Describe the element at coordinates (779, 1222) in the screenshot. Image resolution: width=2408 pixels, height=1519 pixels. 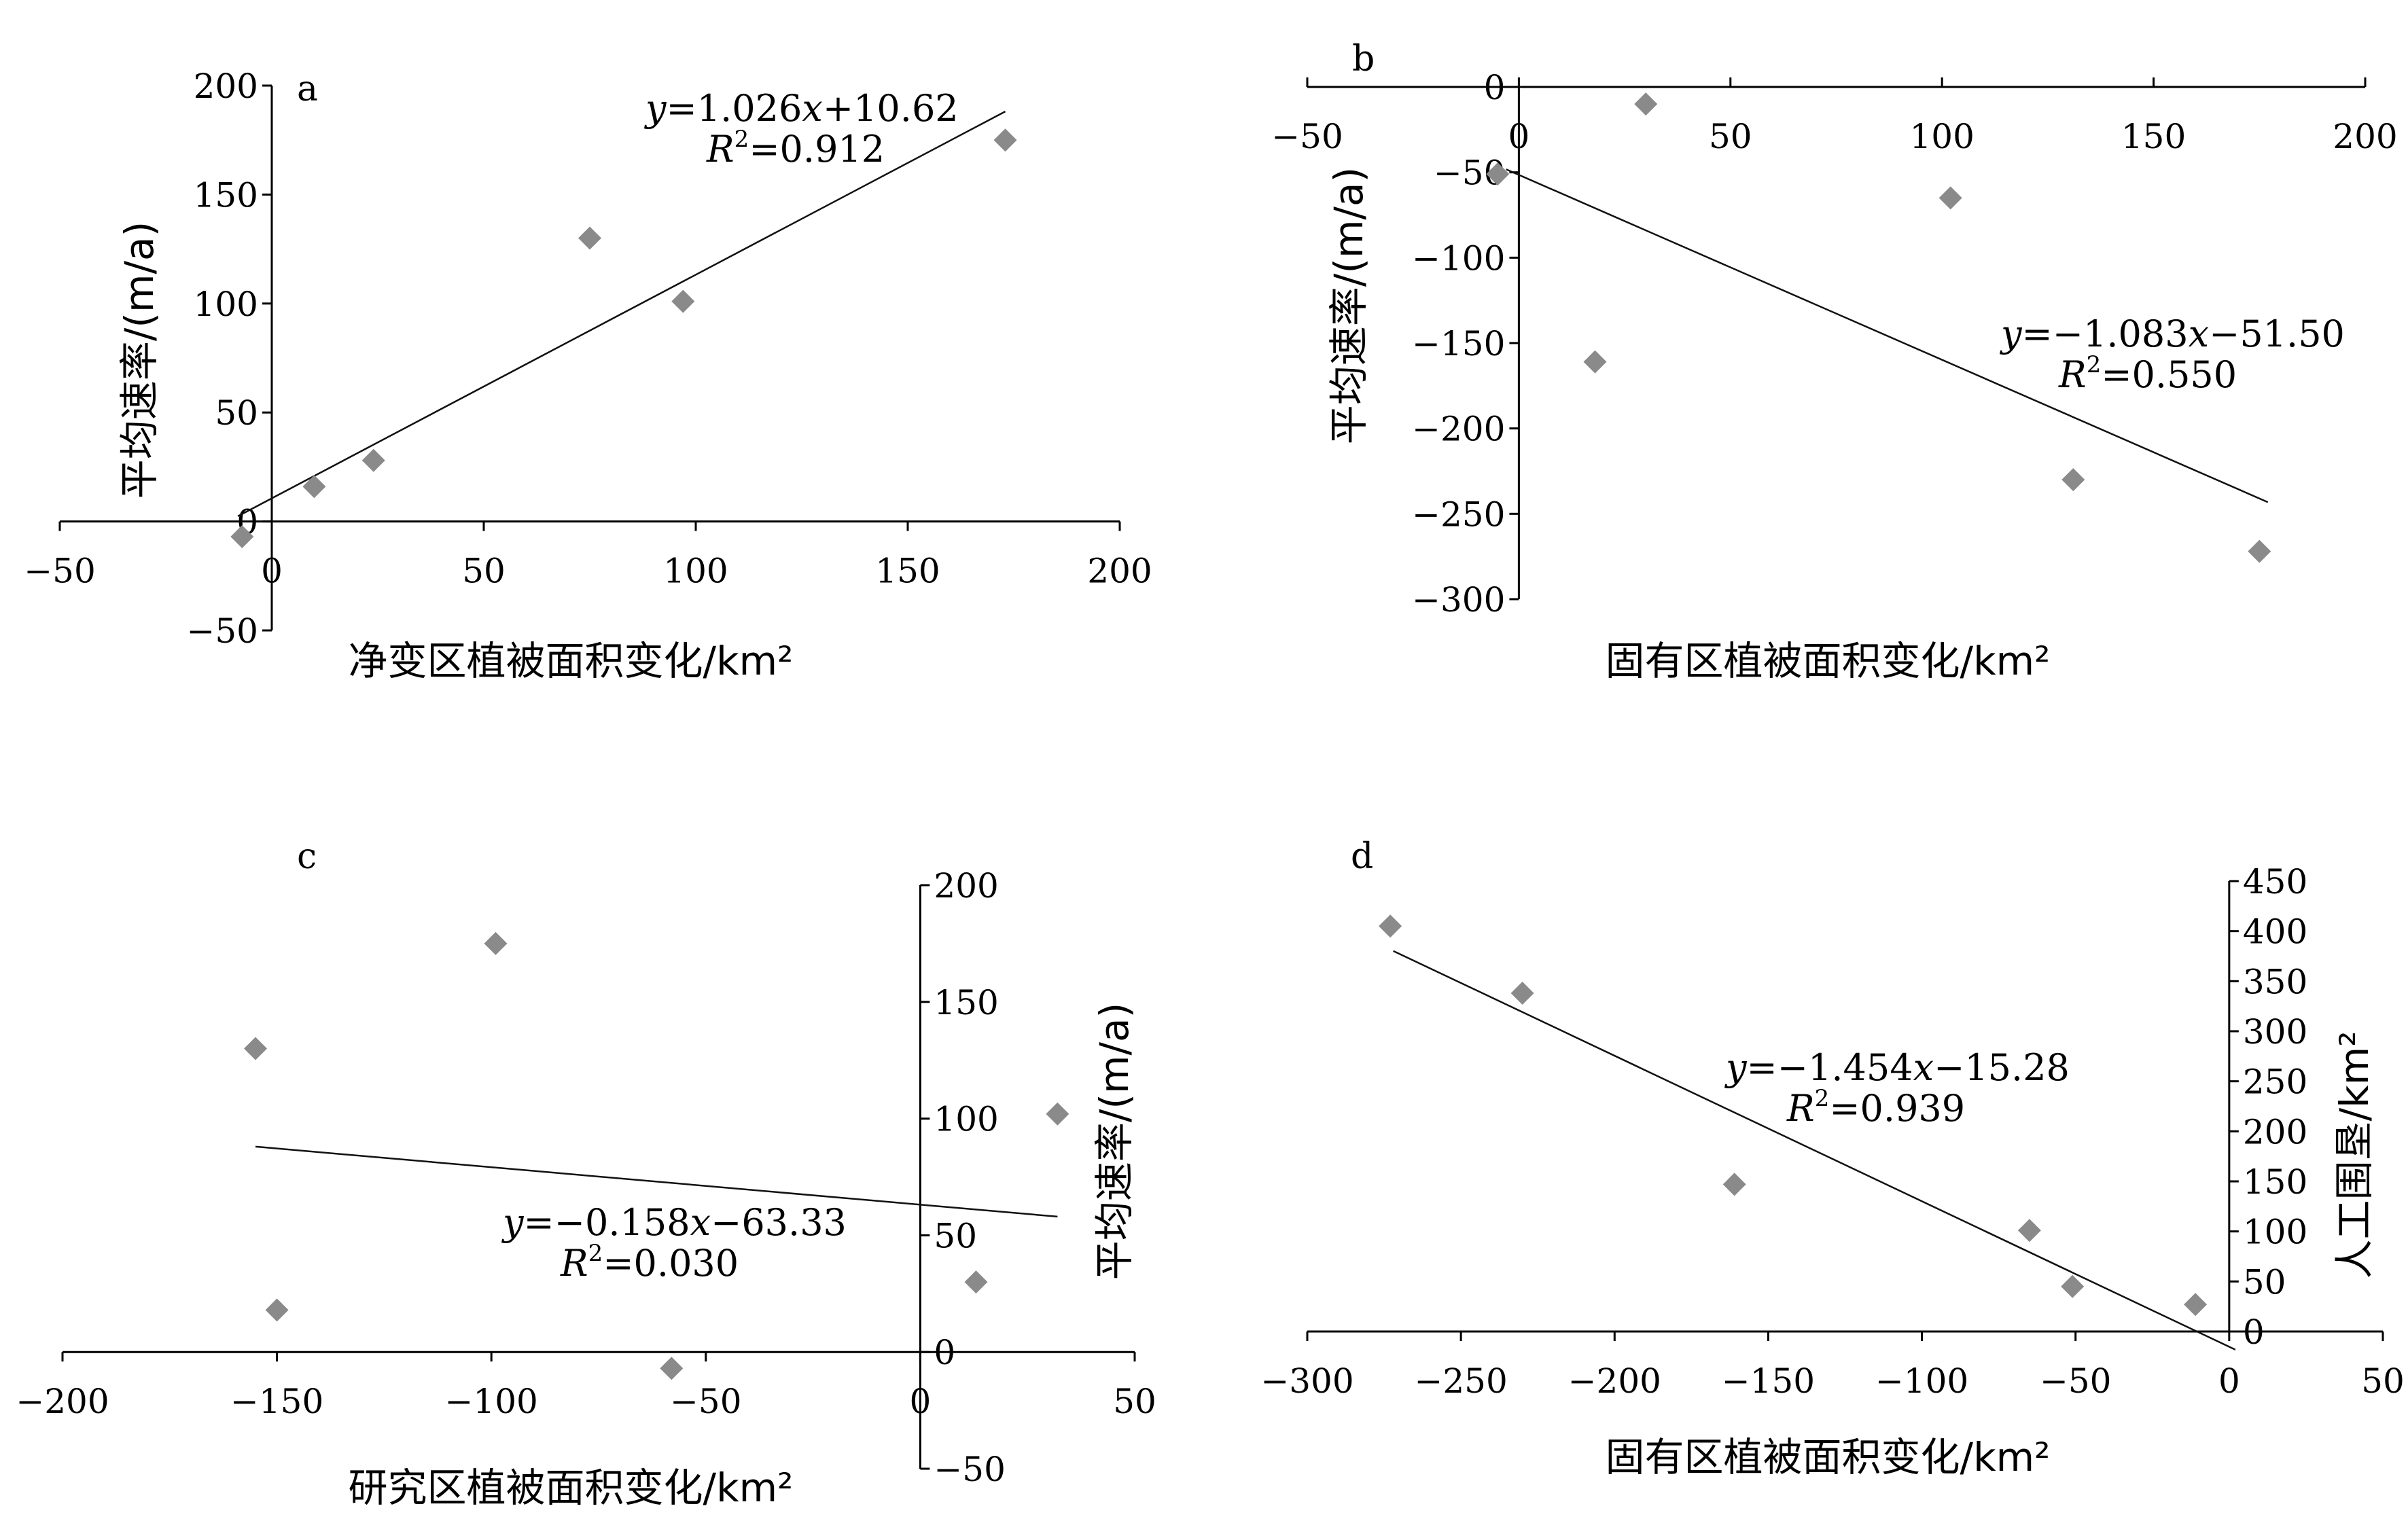
I see `eq-intercept: −63.33` at that location.